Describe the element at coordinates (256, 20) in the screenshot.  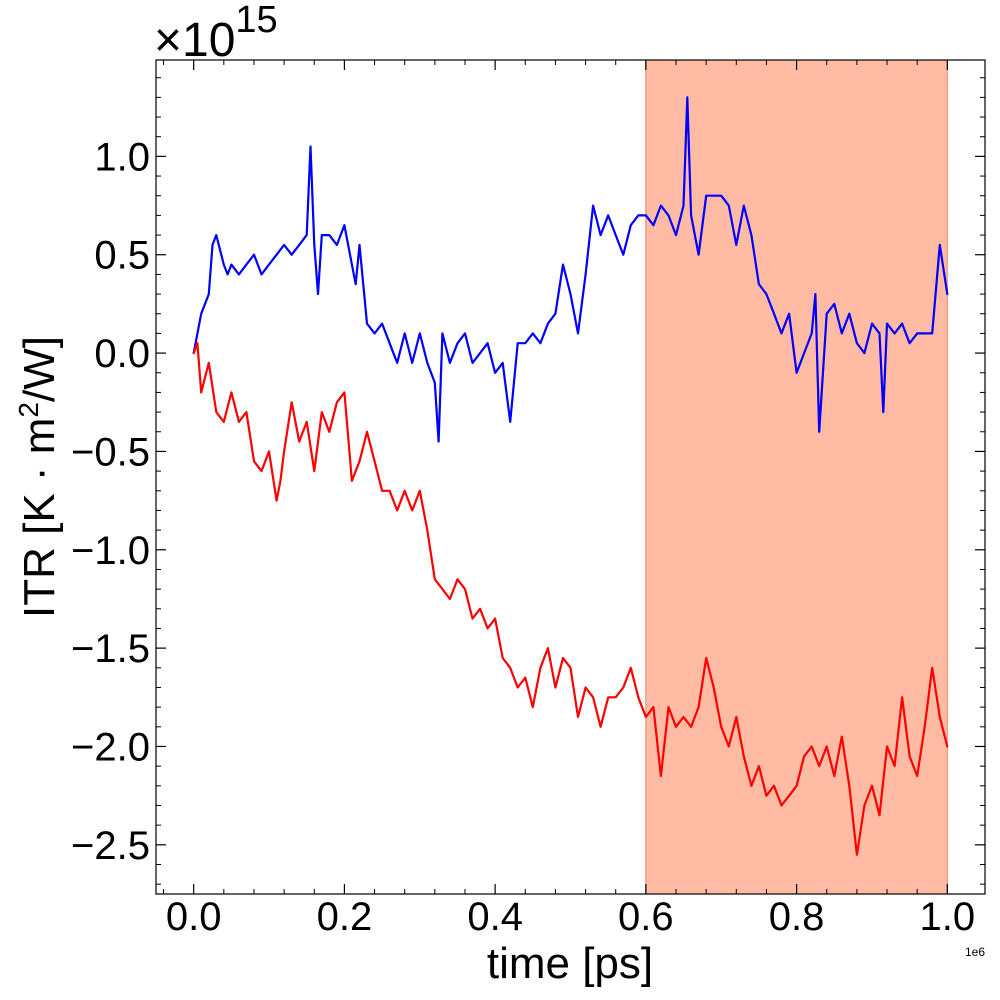
I see `y-multiplier-exponent: 15` at that location.